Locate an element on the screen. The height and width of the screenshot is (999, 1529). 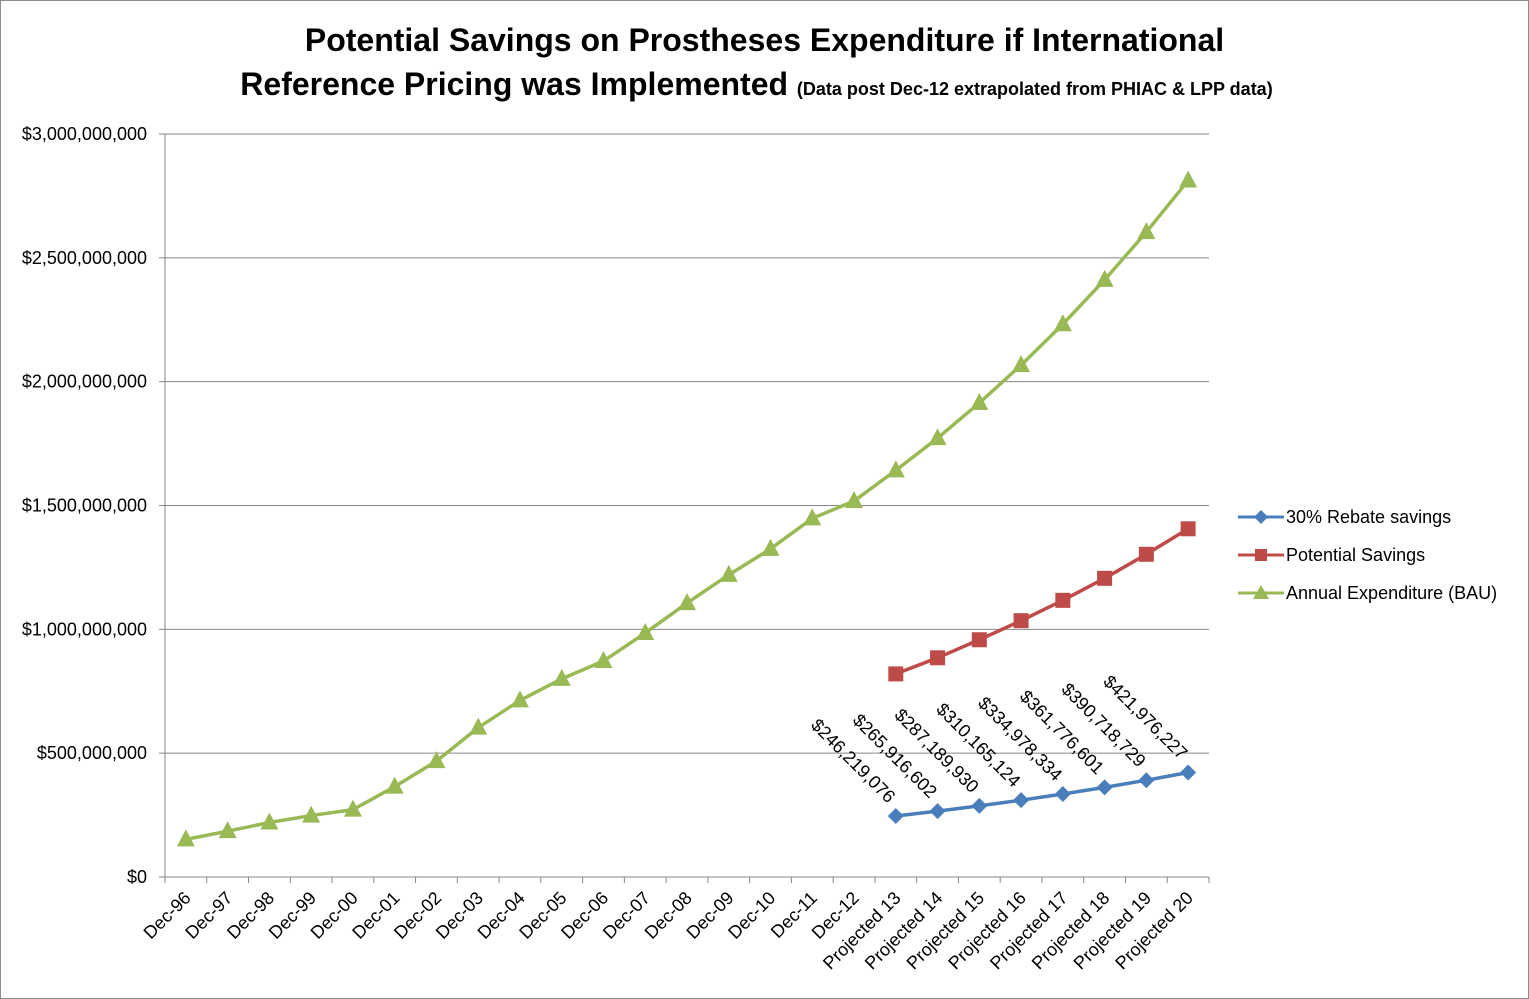
data-label: $246,219,076 is located at coordinates (853, 761).